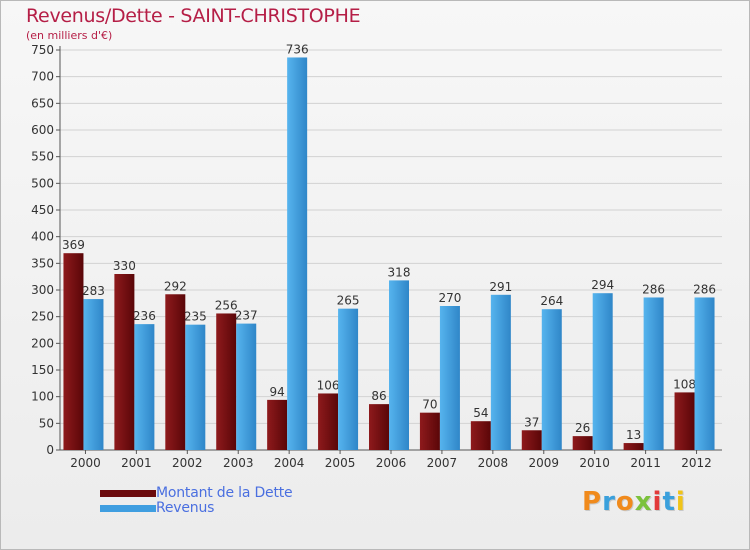 The width and height of the screenshot is (750, 550). I want to click on logo-letter: t, so click(669, 502).